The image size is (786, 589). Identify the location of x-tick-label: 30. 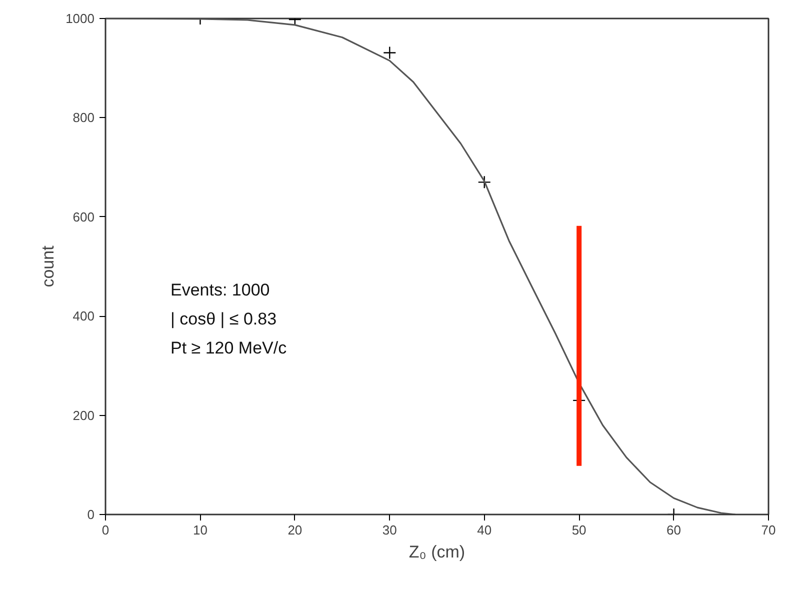
(389, 530).